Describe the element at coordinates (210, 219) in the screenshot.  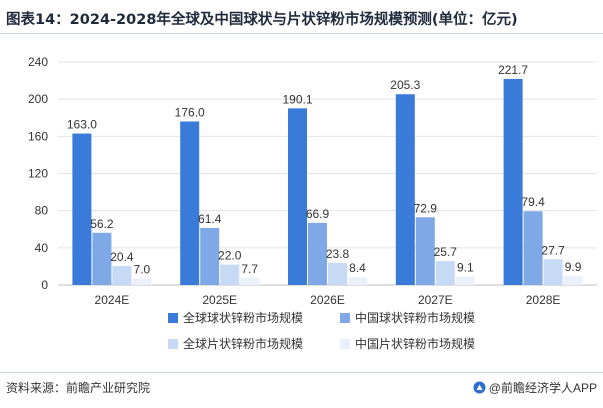
I see `data-label: 61.4` at that location.